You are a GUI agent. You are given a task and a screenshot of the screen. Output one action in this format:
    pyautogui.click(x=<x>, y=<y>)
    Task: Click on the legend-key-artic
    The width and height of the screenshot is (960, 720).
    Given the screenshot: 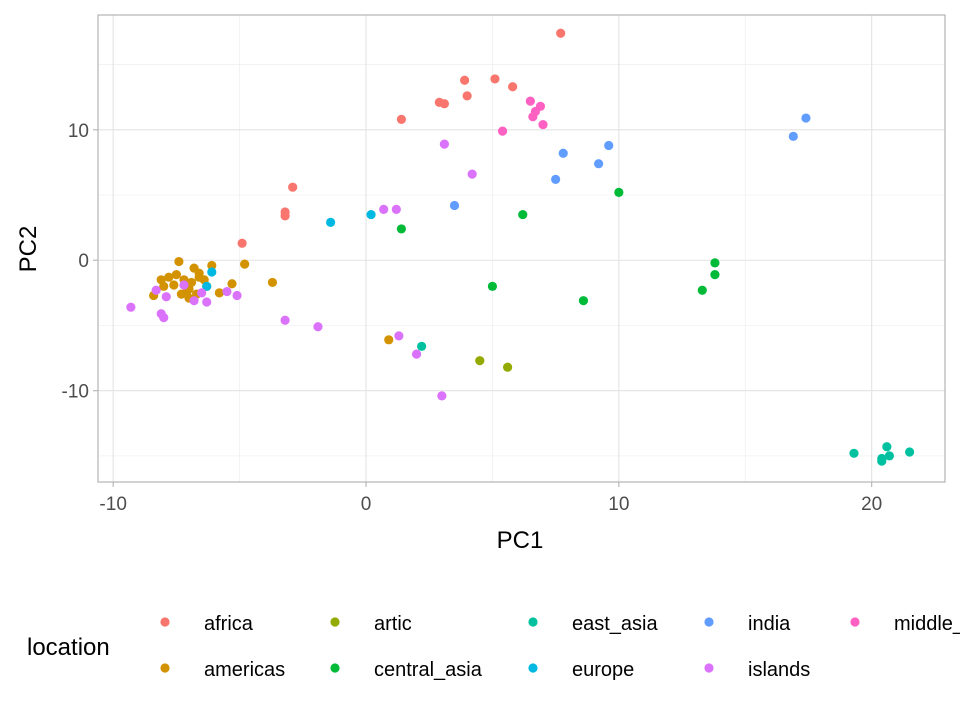 What is the action you would take?
    pyautogui.click(x=335, y=622)
    